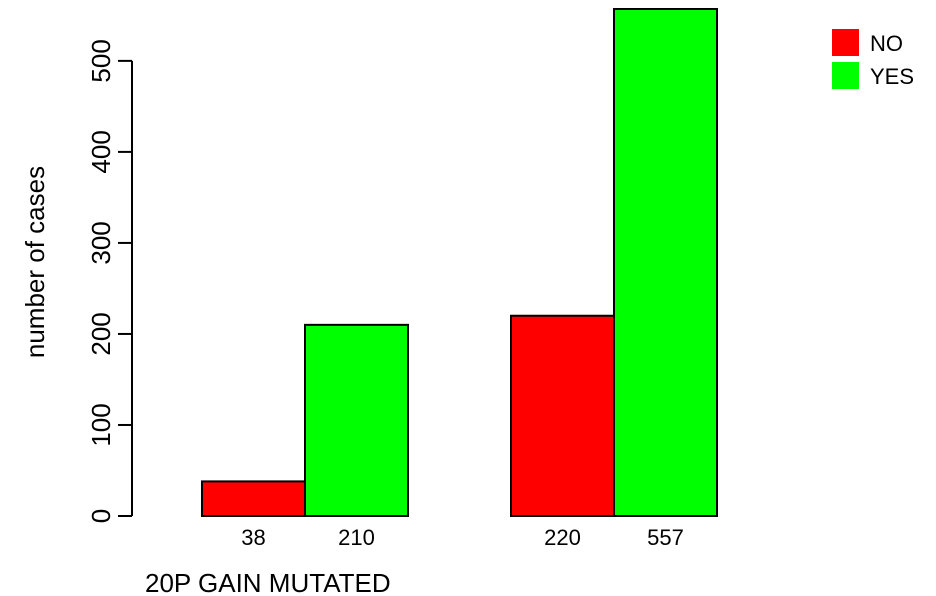 Image resolution: width=936 pixels, height=596 pixels. Describe the element at coordinates (101, 151) in the screenshot. I see `y-tick-label: 400` at that location.